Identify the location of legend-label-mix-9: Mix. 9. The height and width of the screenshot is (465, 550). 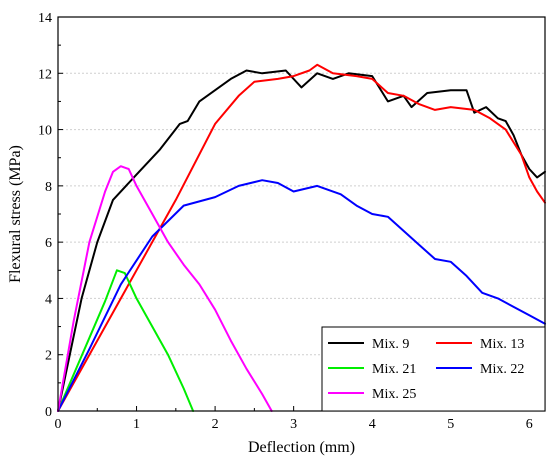
(390, 344).